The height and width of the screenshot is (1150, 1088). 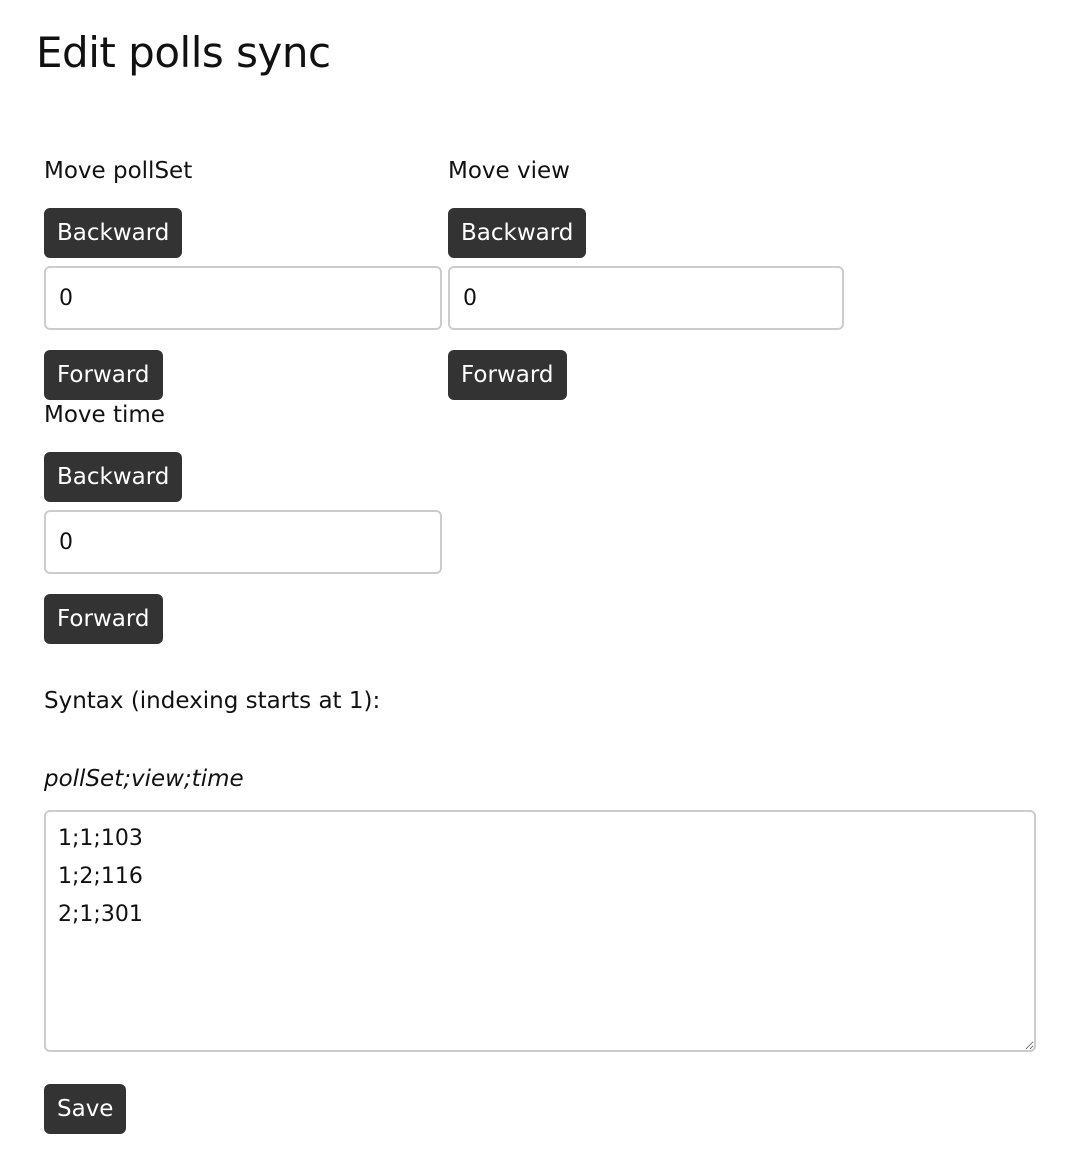 I want to click on pollset-forward-button: Forward, so click(x=103, y=375).